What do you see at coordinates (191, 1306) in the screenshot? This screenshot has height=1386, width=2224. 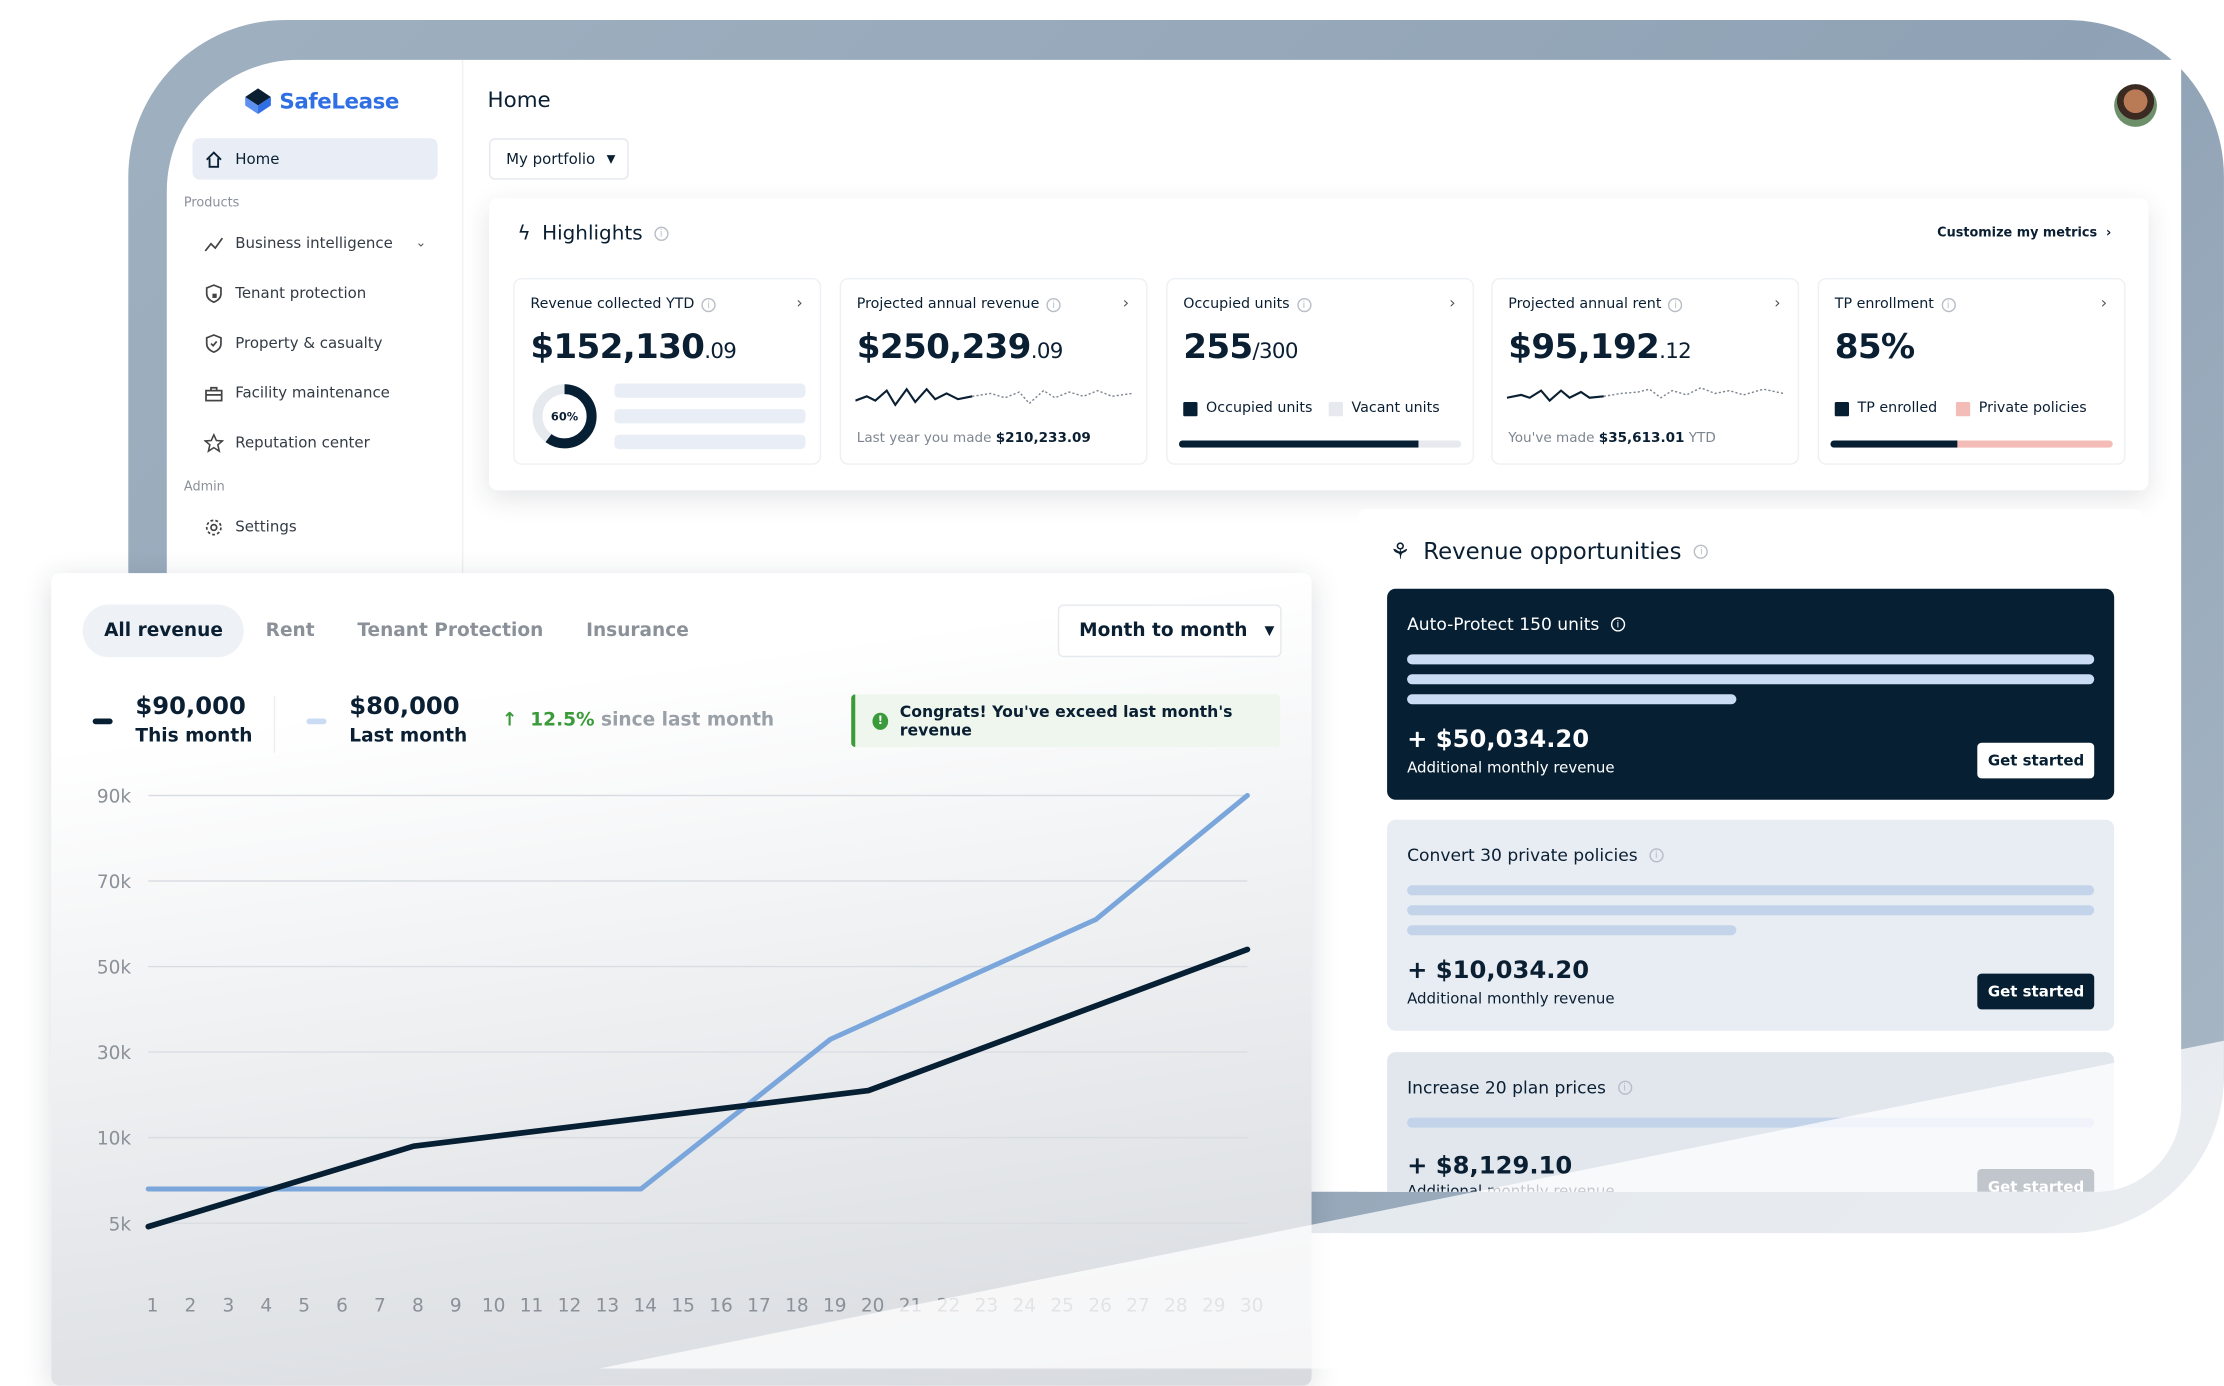 I see `x-tick-label: 2` at bounding box center [191, 1306].